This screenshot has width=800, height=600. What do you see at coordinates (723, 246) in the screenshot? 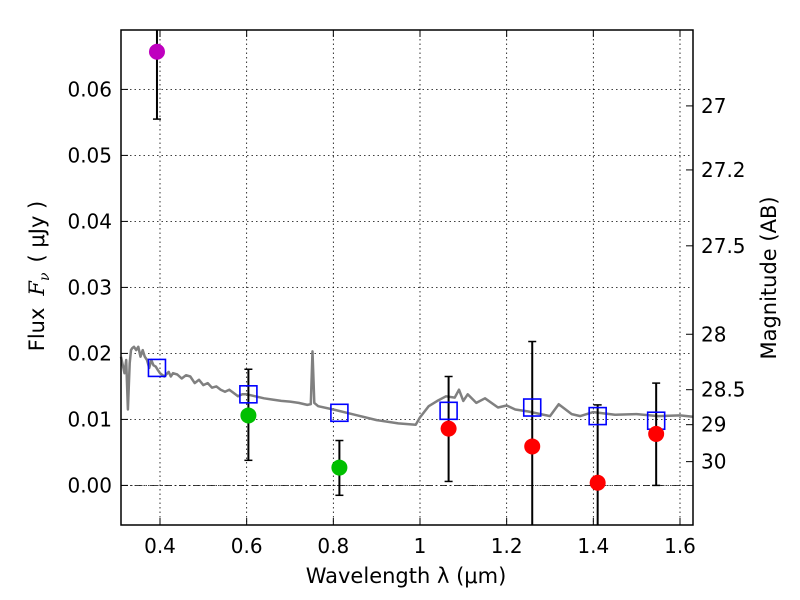
I see `right-tick-label: 27.5` at bounding box center [723, 246].